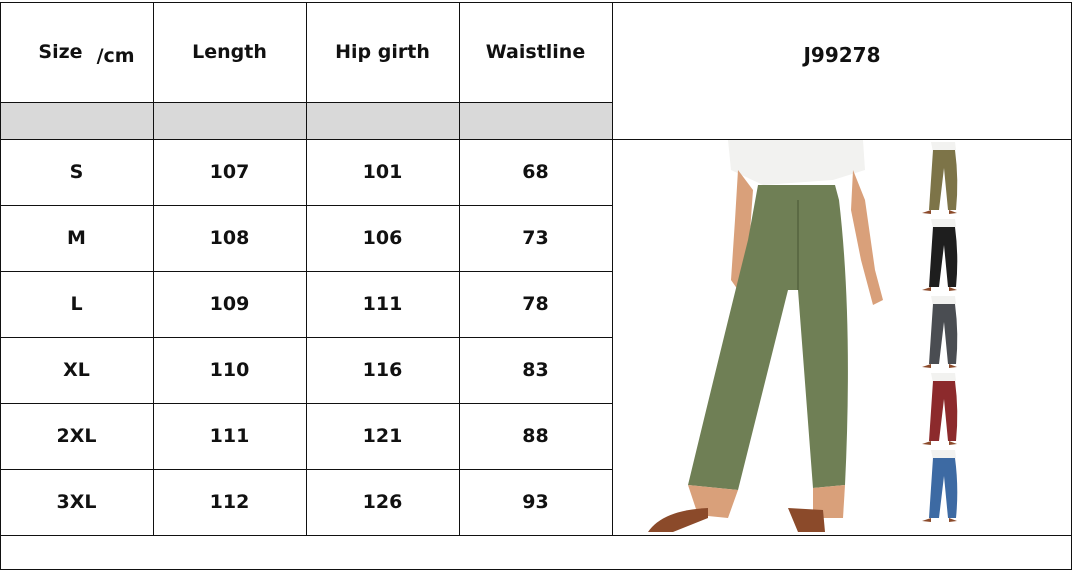  Describe the element at coordinates (229, 304) in the screenshot. I see `cell-length: 109` at that location.